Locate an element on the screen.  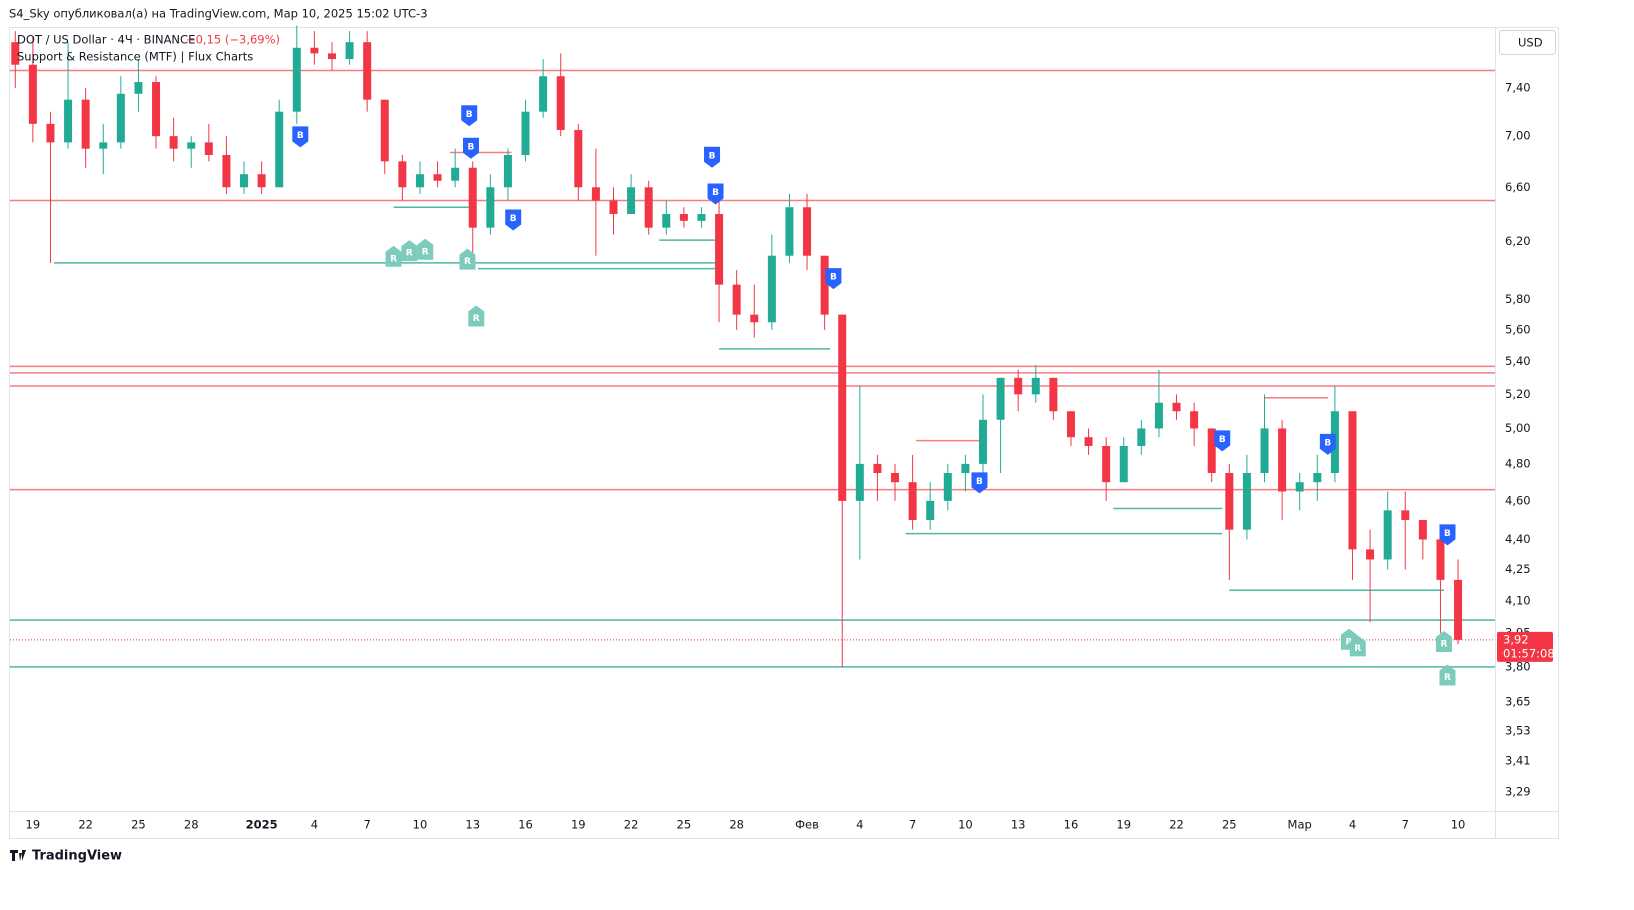
y-tick-label: 5,40 is located at coordinates (1518, 361).